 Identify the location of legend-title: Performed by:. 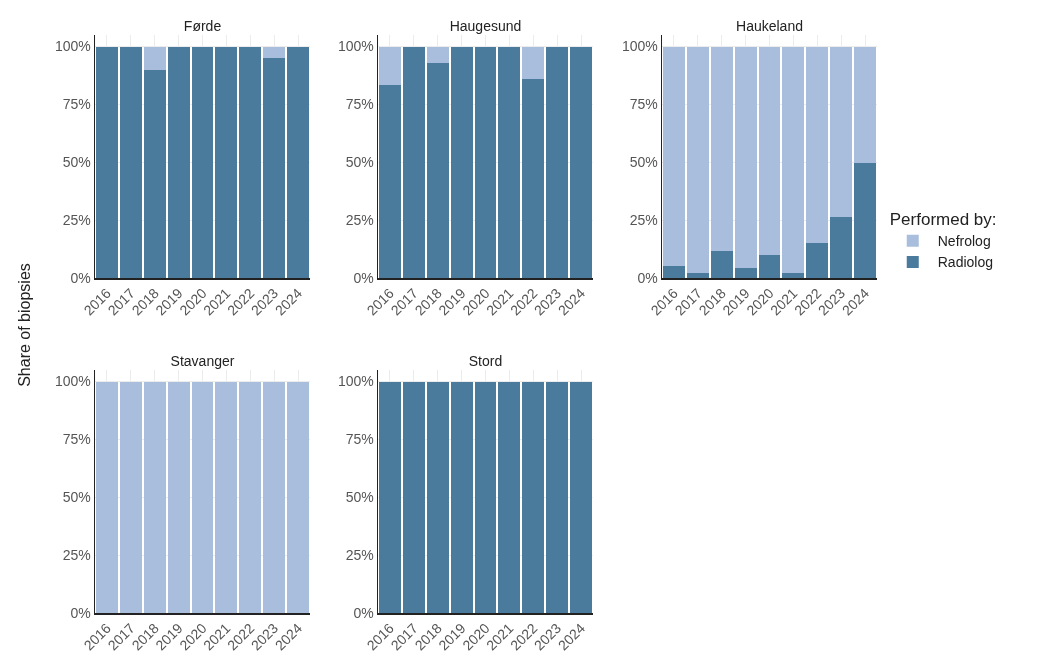
(943, 220).